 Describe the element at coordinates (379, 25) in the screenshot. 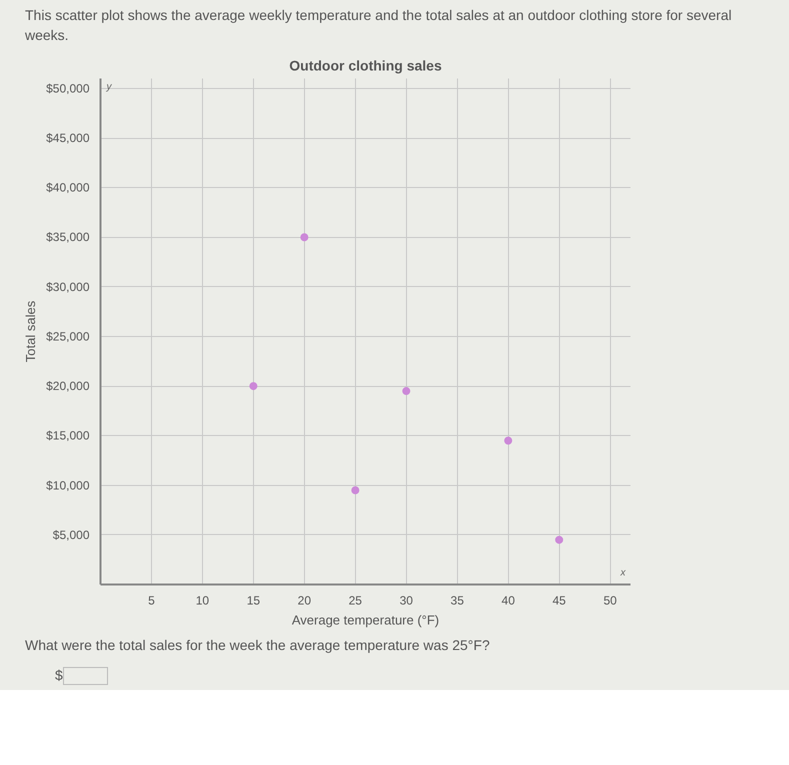

I see `text: This scatter plot shows the average weekly temperature and the total sales at an outdoor clothing store for several weeks.` at that location.